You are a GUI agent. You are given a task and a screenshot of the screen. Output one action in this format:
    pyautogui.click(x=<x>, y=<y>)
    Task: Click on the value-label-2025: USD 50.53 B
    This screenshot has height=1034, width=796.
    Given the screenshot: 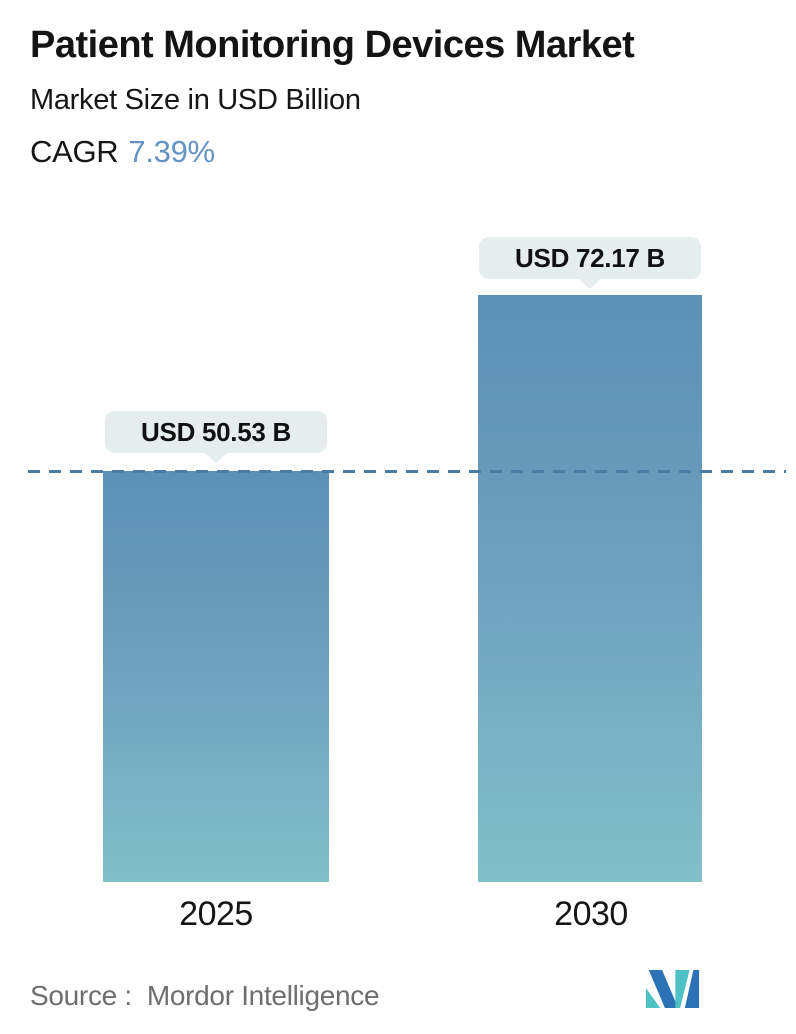 What is the action you would take?
    pyautogui.click(x=216, y=437)
    